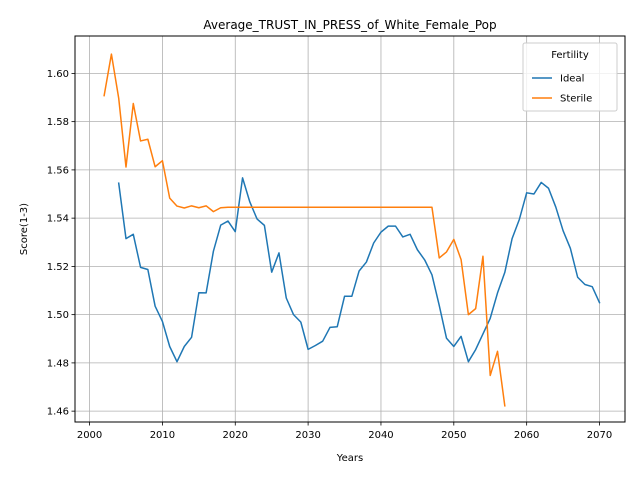 The width and height of the screenshot is (640, 480). What do you see at coordinates (58, 74) in the screenshot?
I see `y-tick-label: 1.60` at bounding box center [58, 74].